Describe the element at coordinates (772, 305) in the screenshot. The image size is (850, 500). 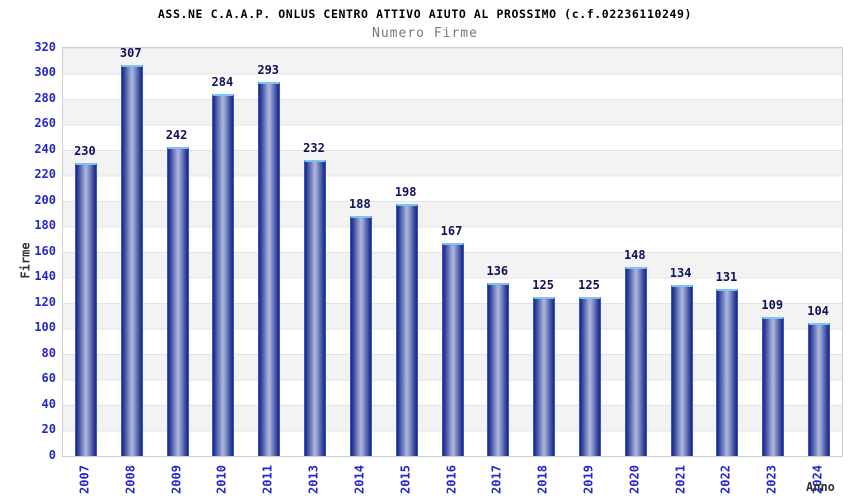
I see `bar-value-label: 109` at that location.